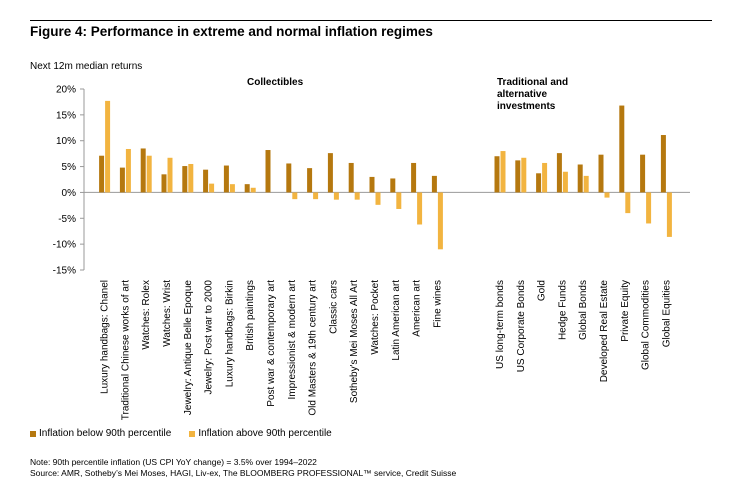 This screenshot has height=499, width=742. I want to click on legend-item-below: Inflation below 90th percentile, so click(100, 433).